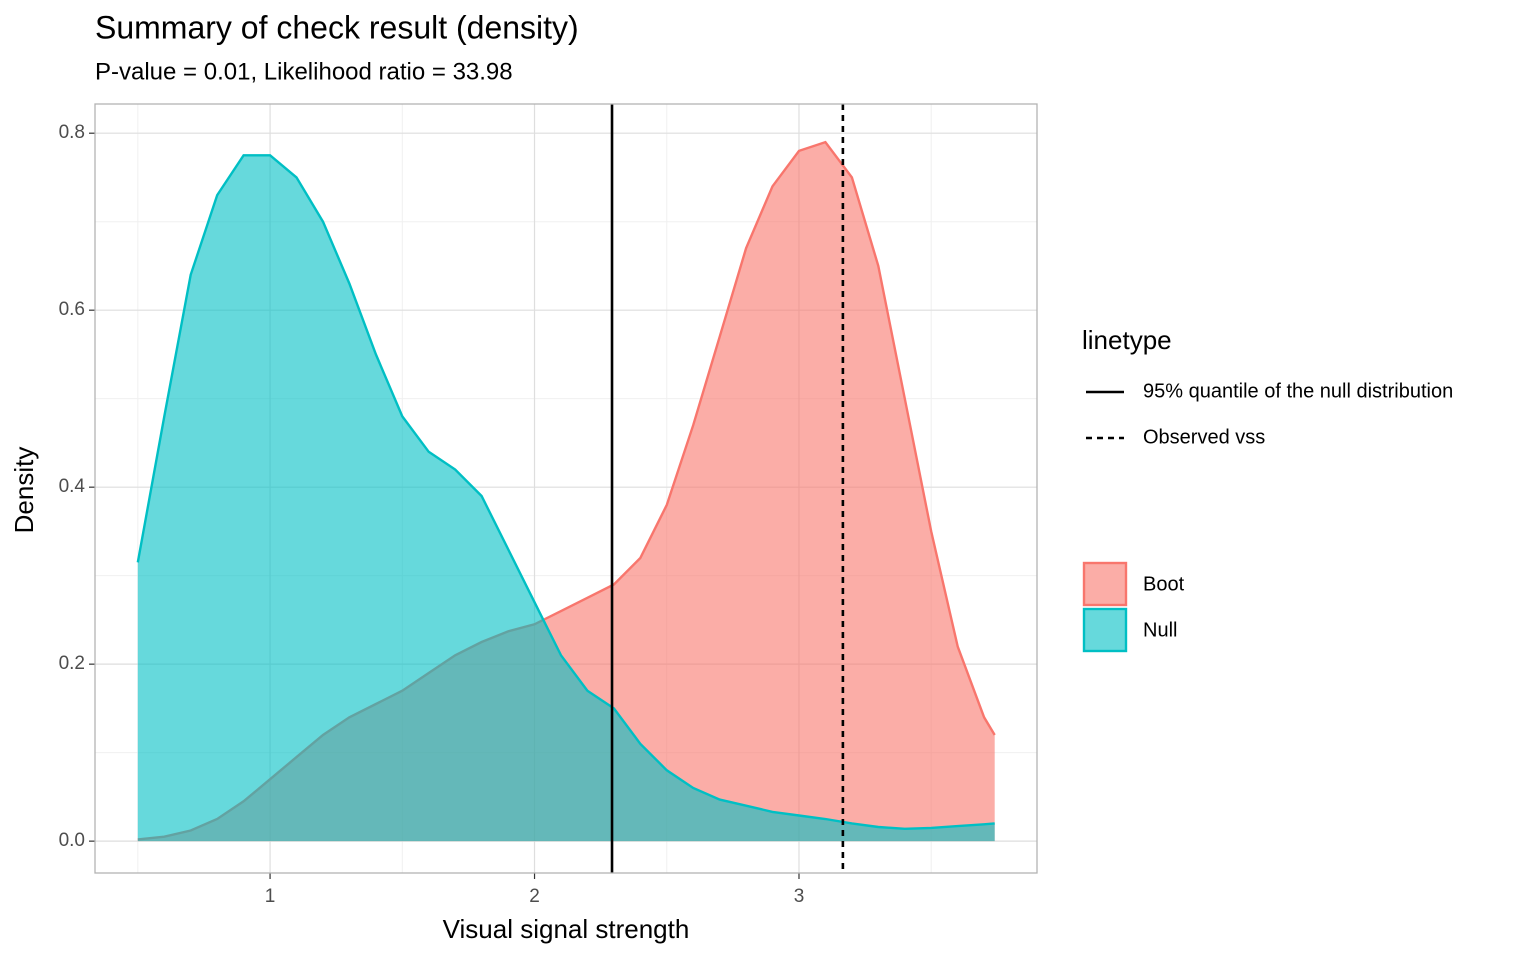  Describe the element at coordinates (1164, 584) in the screenshot. I see `legend-label: Boot` at that location.